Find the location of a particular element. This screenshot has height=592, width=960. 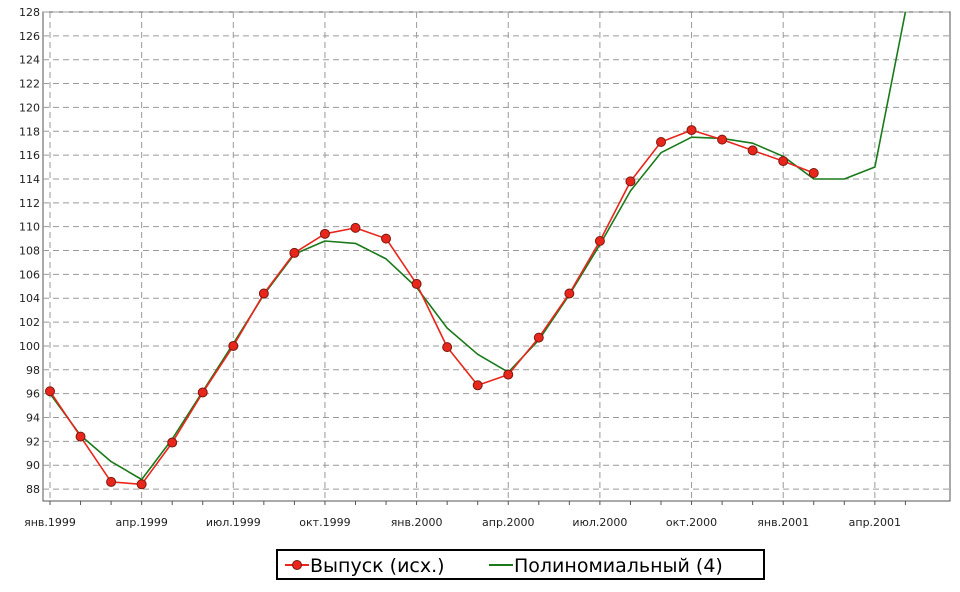

legend-label-series1: Выпуск (исх.) is located at coordinates (377, 566).